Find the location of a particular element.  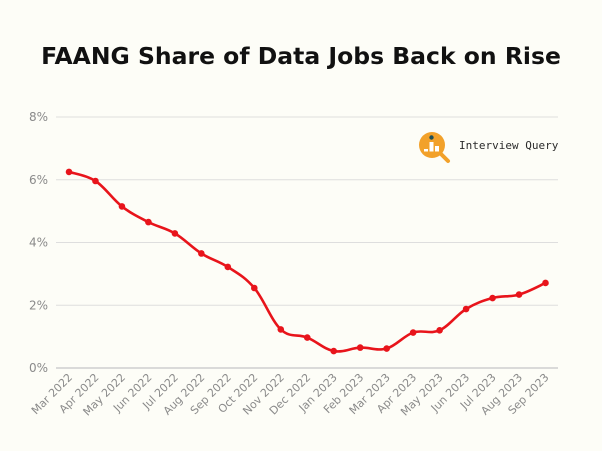

y-axis-ticks: 0% 2% 4% 6% 8% is located at coordinates (38, 242).